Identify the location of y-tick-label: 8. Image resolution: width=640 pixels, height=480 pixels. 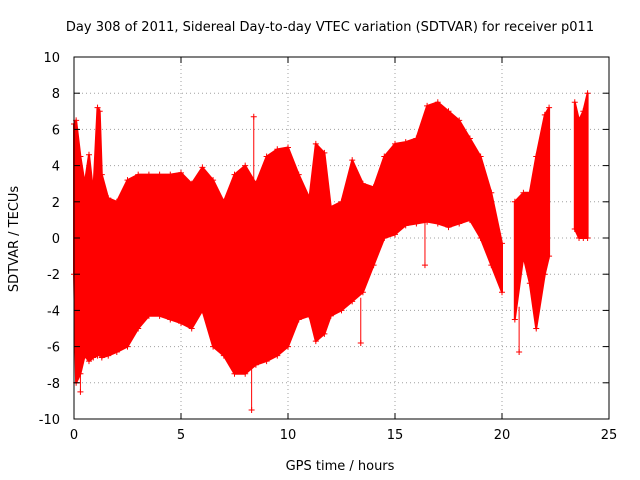
(56, 94).